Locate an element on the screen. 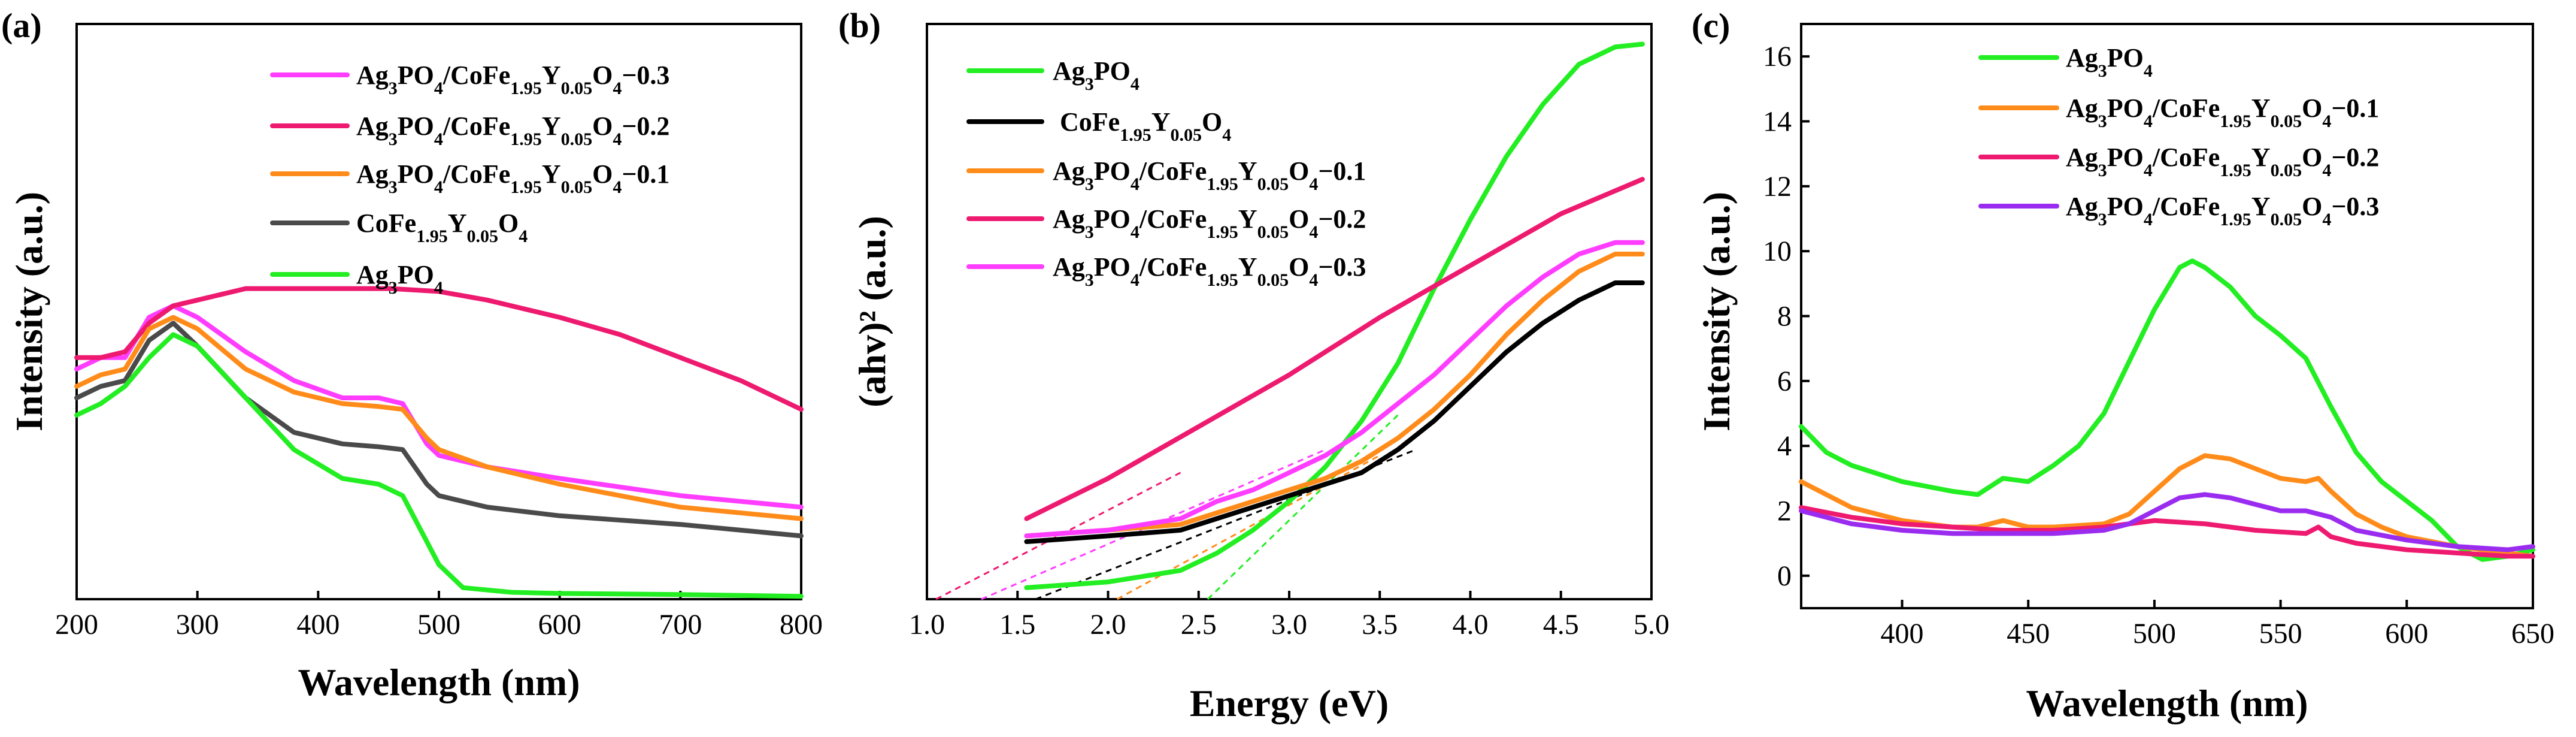 The image size is (2576, 737). y-tick-label: 4 is located at coordinates (1784, 446).